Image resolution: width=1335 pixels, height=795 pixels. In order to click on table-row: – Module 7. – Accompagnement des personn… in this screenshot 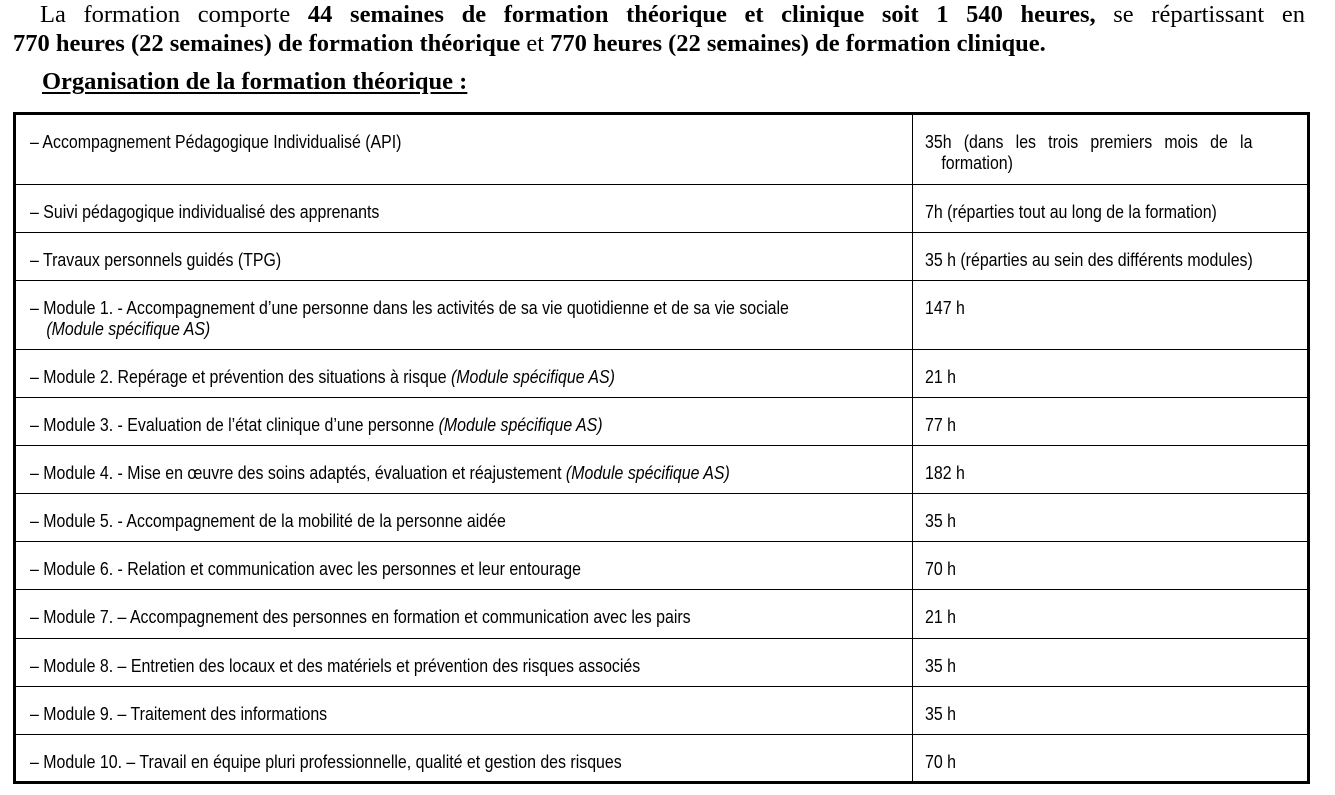, I will do `click(661, 614)`.